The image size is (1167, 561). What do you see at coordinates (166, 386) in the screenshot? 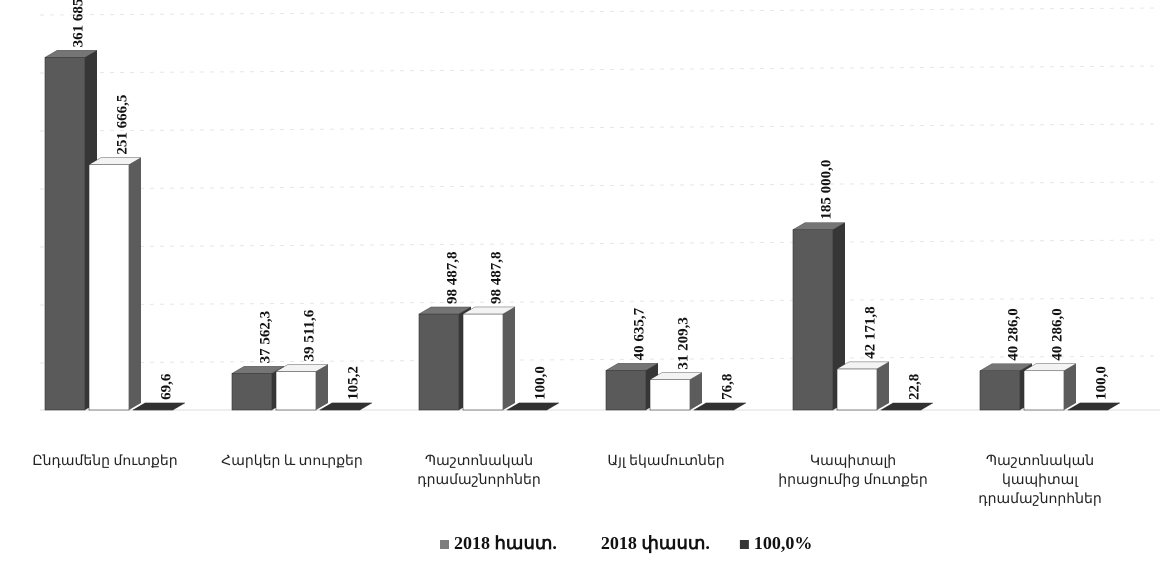
I see `value-label: 69,6` at bounding box center [166, 386].